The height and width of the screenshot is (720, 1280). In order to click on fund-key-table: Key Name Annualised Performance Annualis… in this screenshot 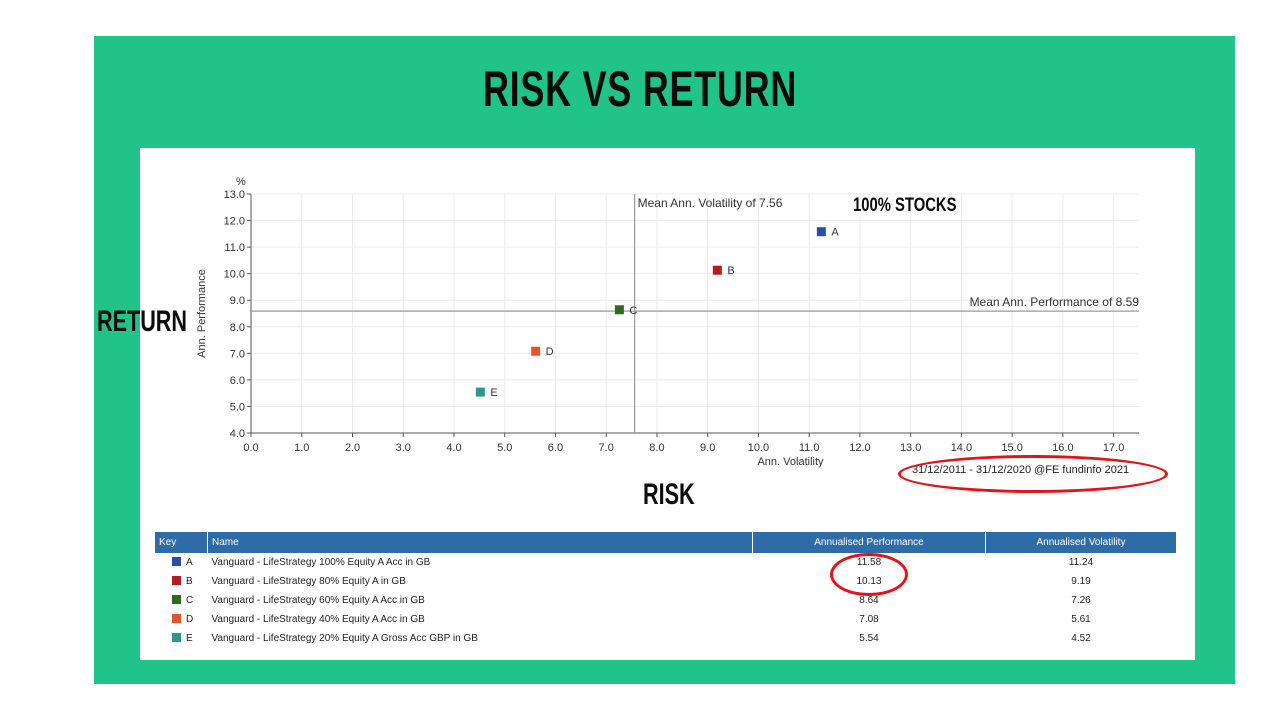, I will do `click(666, 590)`.